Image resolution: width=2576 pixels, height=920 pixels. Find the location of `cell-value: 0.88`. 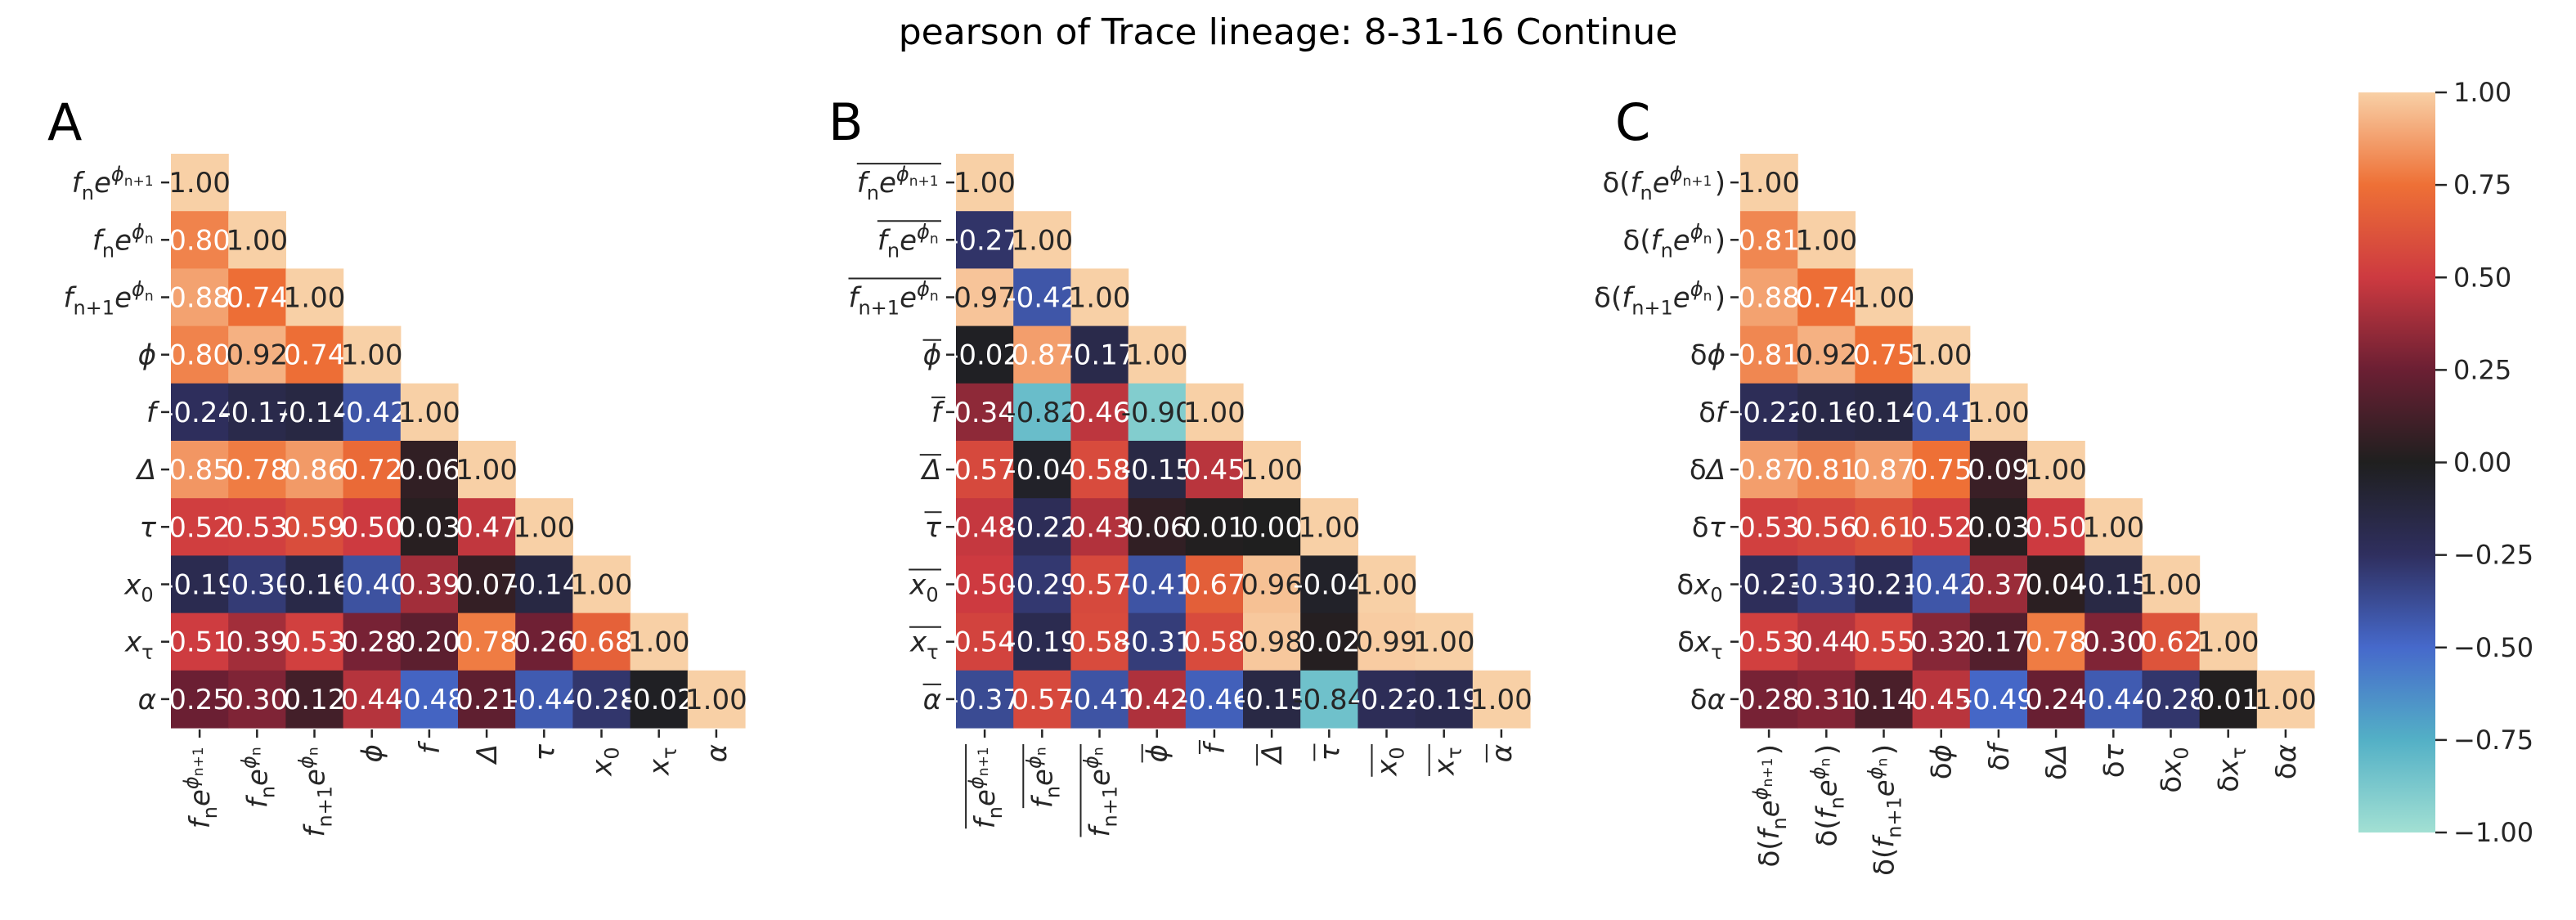

cell-value: 0.88 is located at coordinates (200, 298).